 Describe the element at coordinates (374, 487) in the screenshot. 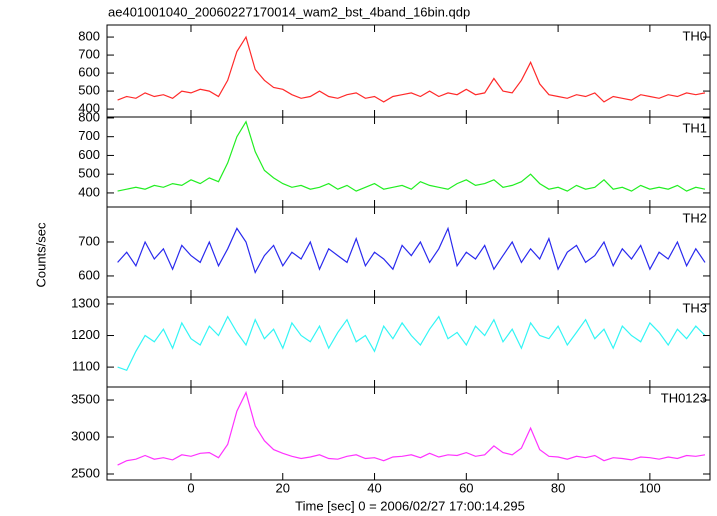

I see `x-tick-label: 40` at that location.